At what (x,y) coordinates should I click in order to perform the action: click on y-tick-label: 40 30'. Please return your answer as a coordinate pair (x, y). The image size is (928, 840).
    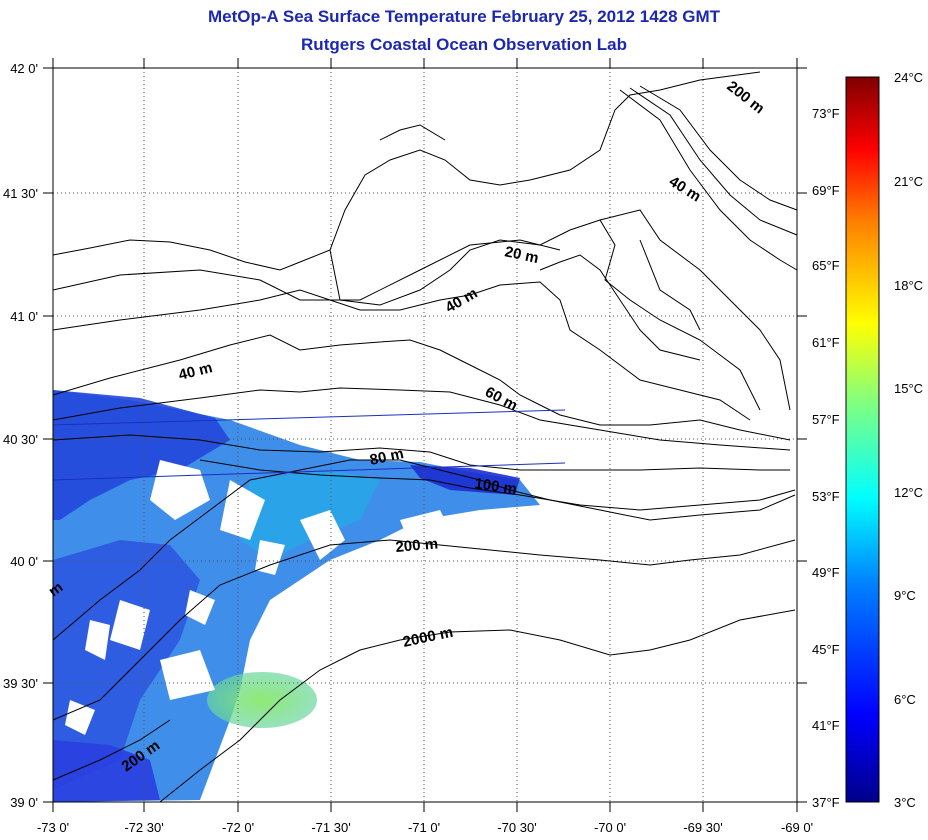
    Looking at the image, I should click on (20, 439).